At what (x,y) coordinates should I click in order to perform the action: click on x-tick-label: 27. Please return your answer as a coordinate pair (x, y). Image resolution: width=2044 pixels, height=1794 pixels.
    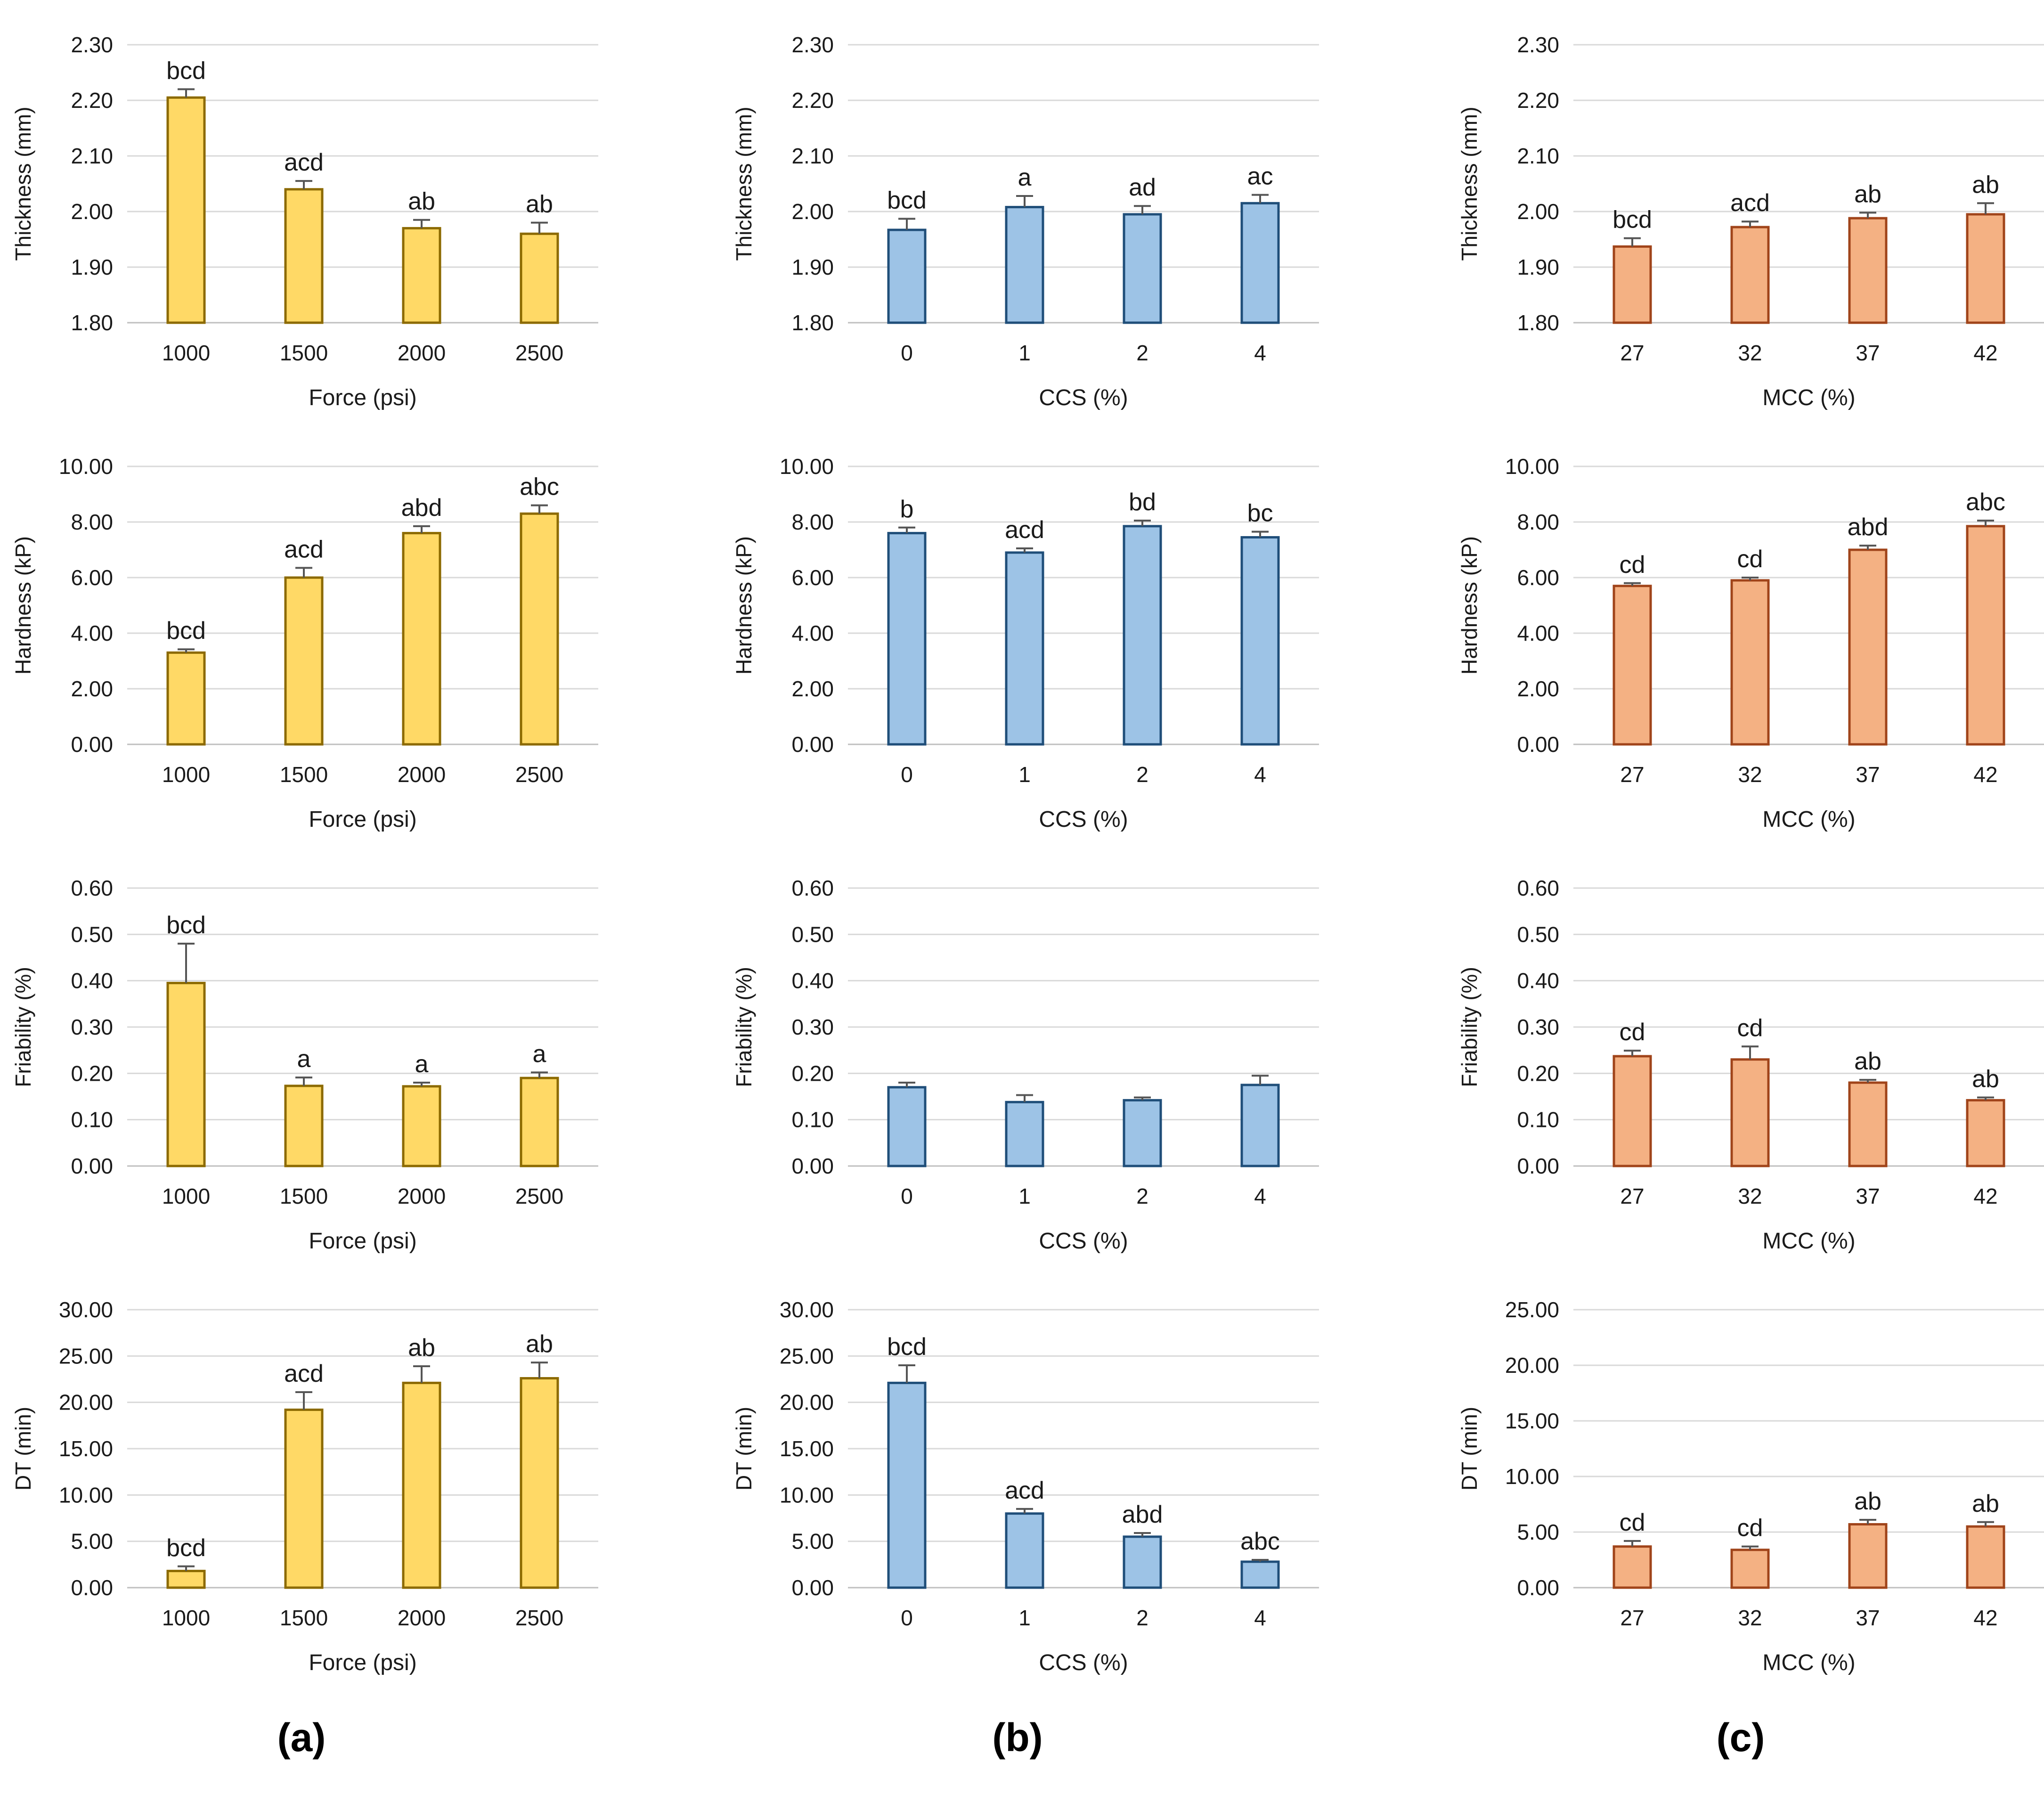
    Looking at the image, I should click on (1632, 353).